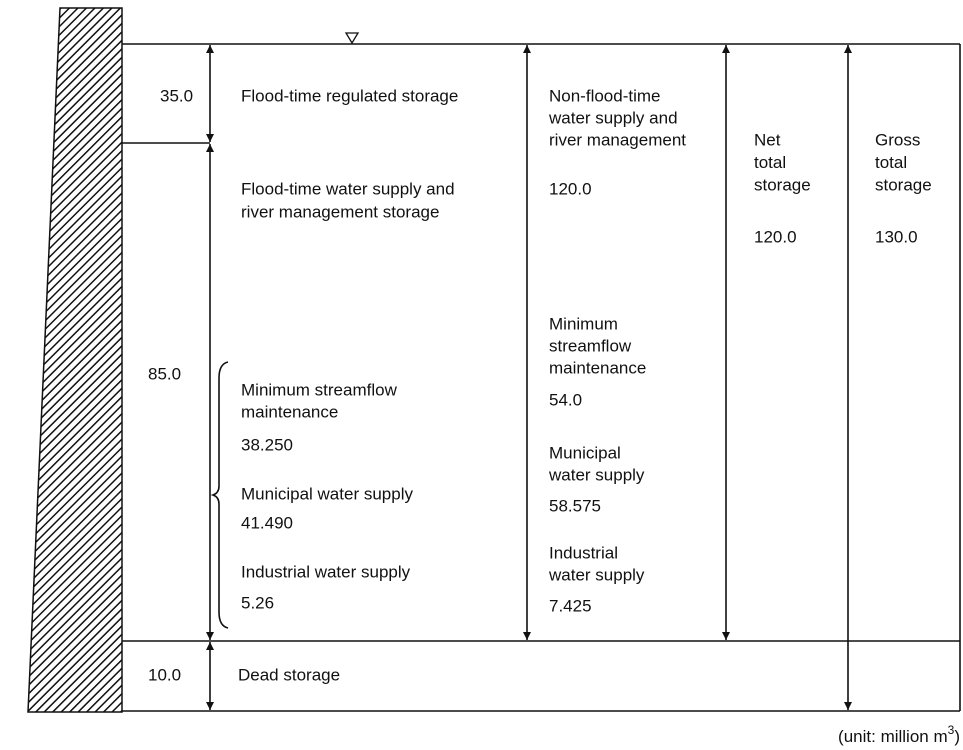 This screenshot has height=750, width=963. What do you see at coordinates (267, 444) in the screenshot?
I see `item-amount: 38.250` at bounding box center [267, 444].